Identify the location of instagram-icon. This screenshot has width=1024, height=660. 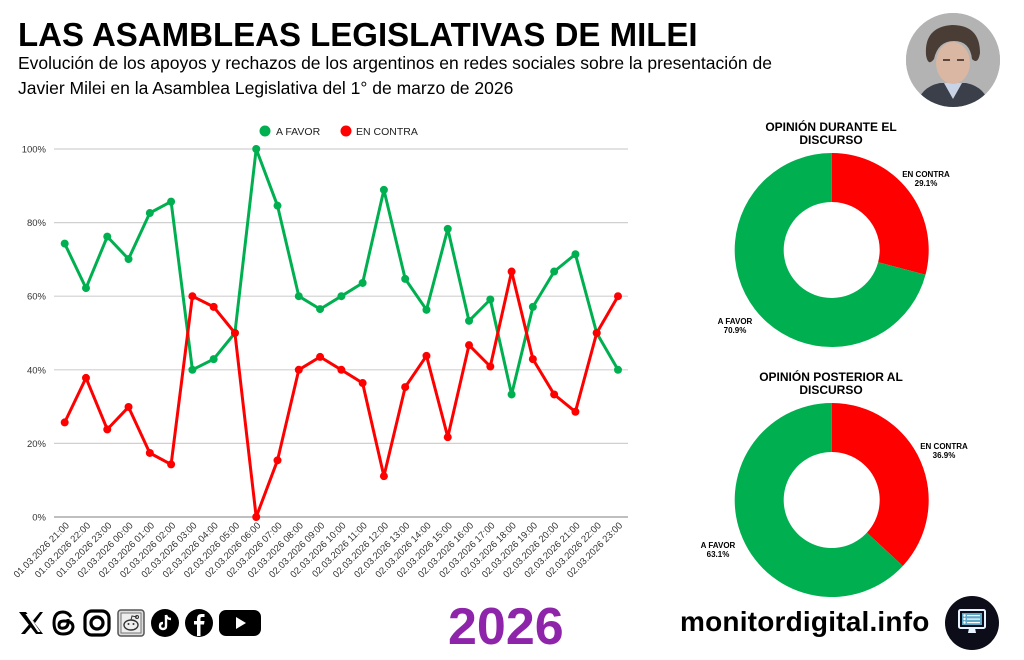
(97, 625).